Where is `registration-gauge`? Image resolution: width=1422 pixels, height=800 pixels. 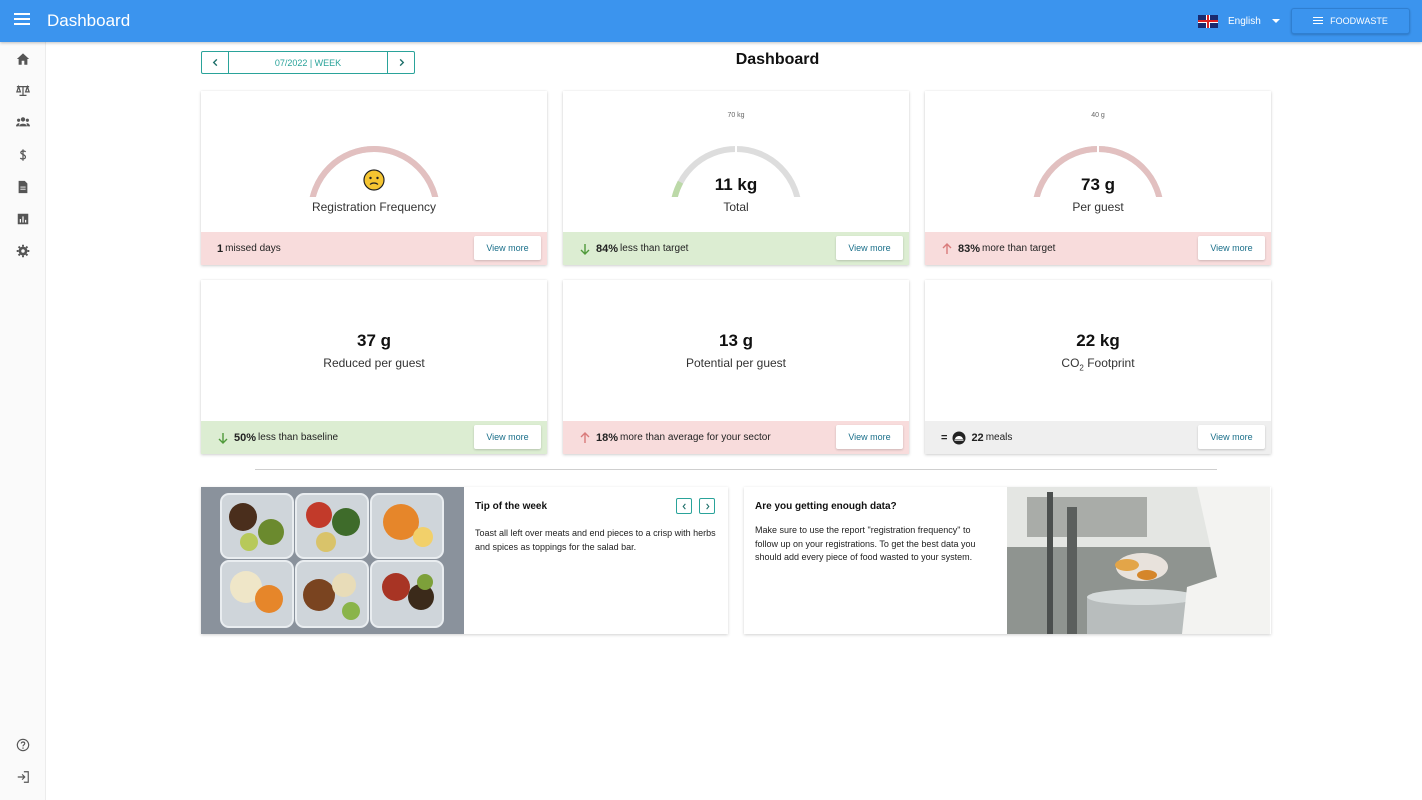
registration-gauge is located at coordinates (374, 171).